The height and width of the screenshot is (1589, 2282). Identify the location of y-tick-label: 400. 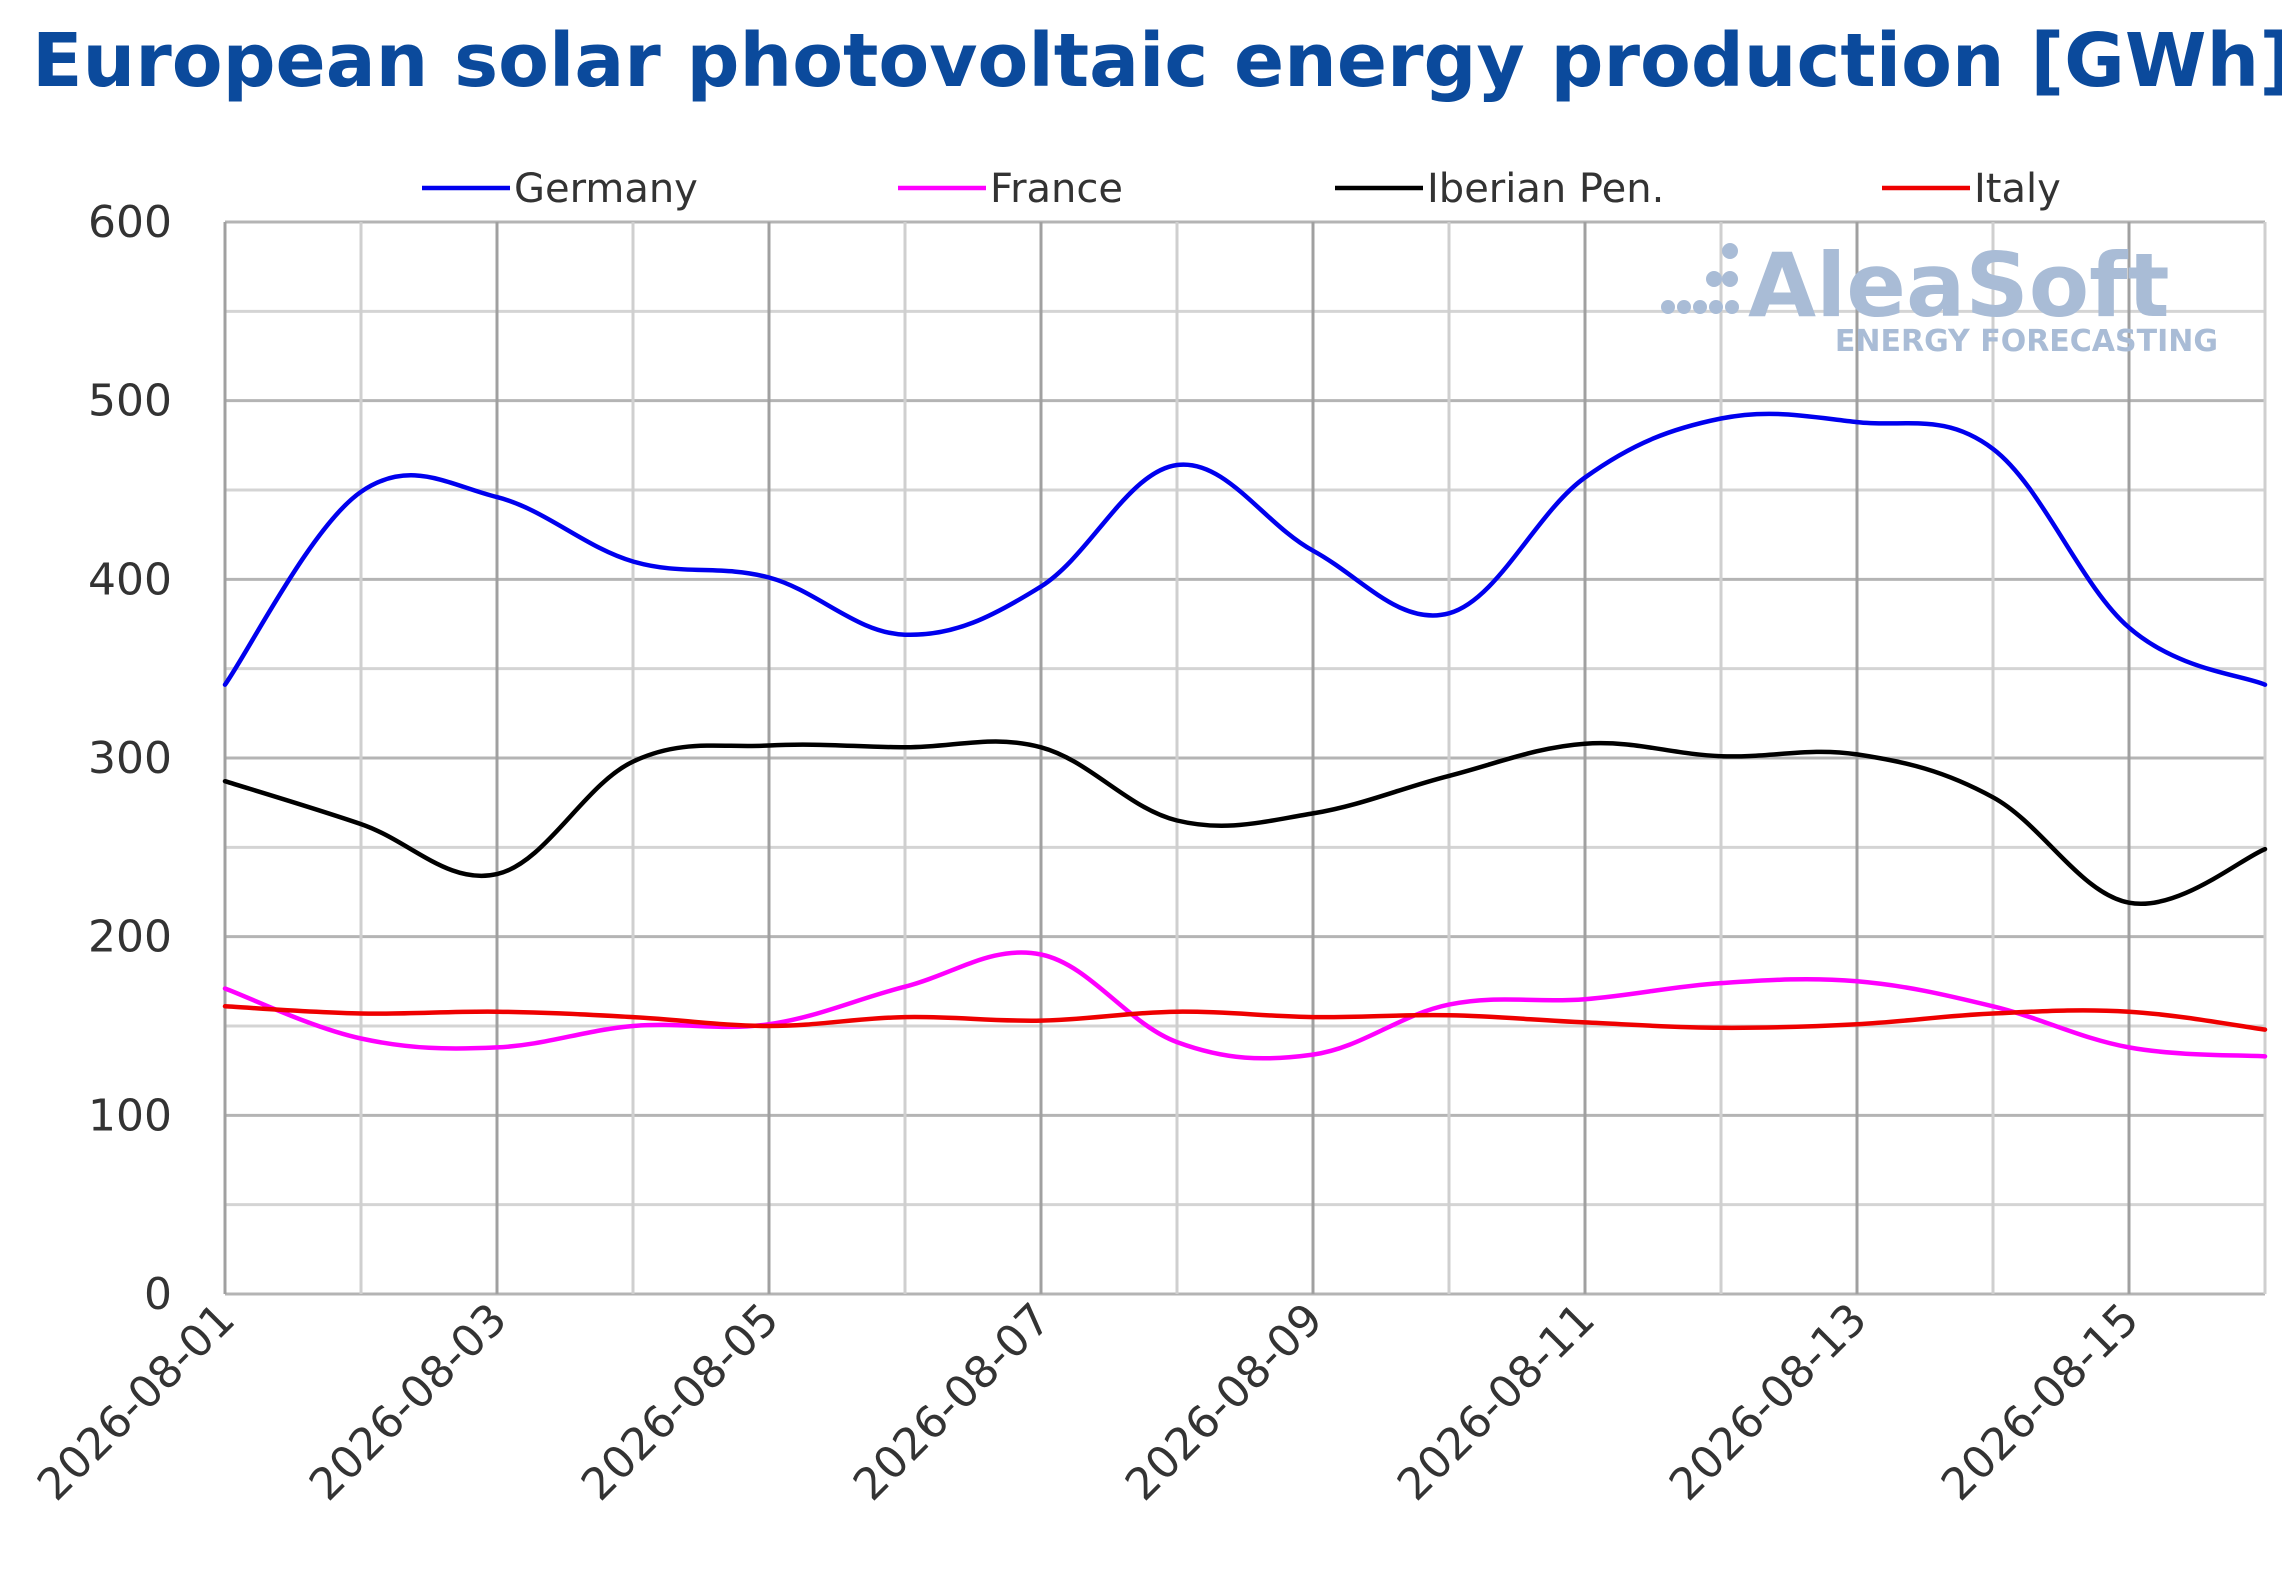
(130, 579).